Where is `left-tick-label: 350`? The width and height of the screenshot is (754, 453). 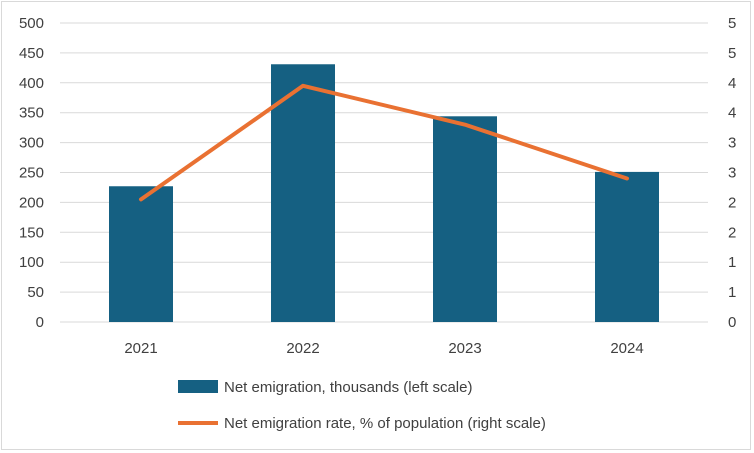 left-tick-label: 350 is located at coordinates (31, 113).